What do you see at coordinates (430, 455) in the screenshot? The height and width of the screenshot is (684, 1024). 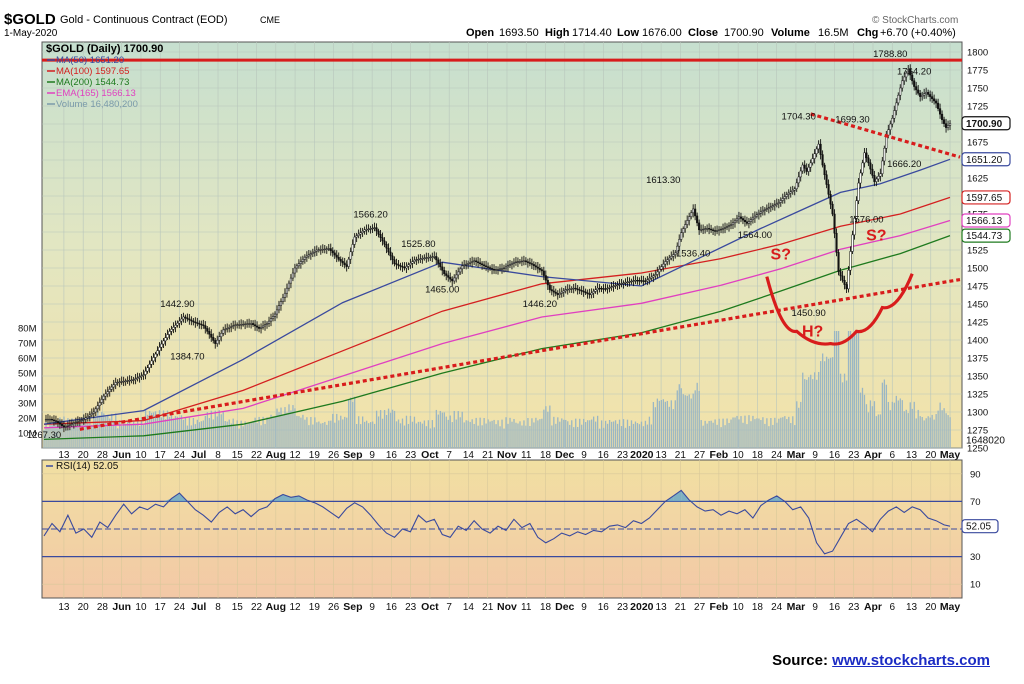 I see `price-x-tick-label: Oct` at bounding box center [430, 455].